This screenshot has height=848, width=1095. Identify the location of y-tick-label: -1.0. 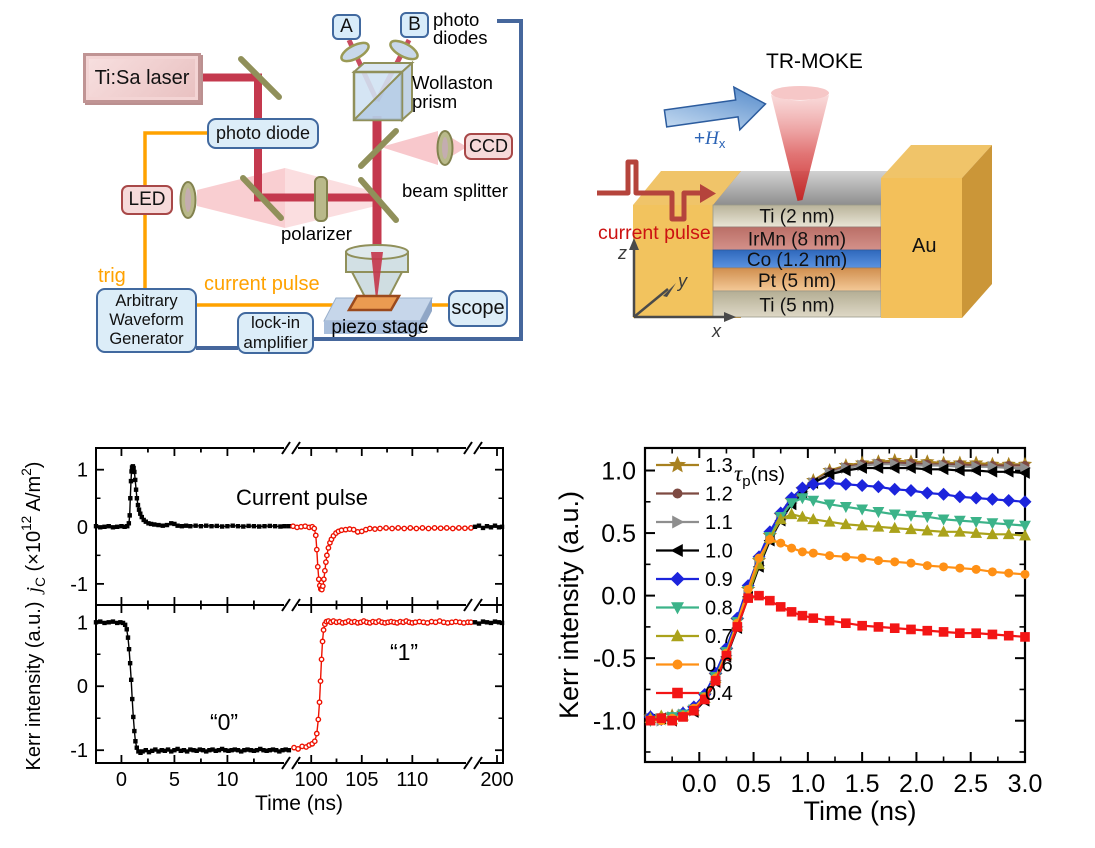
(614, 722).